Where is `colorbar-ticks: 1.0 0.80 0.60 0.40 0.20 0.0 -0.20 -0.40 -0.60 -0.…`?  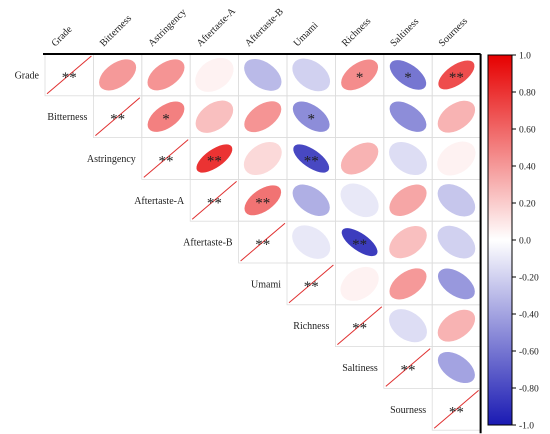
colorbar-ticks: 1.0 0.80 0.60 0.40 0.20 0.0 -0.20 -0.40 -0.60 -0.… is located at coordinates (525, 242).